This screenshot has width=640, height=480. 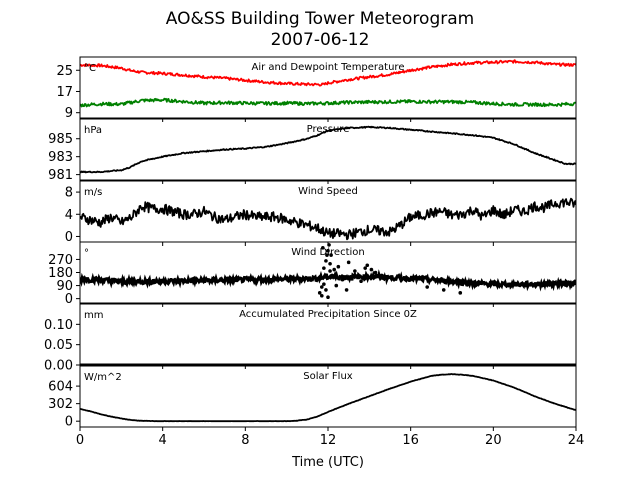 I want to click on panel-solar: 0 302 604 W/m^2 Solar Flux, so click(x=312, y=398).